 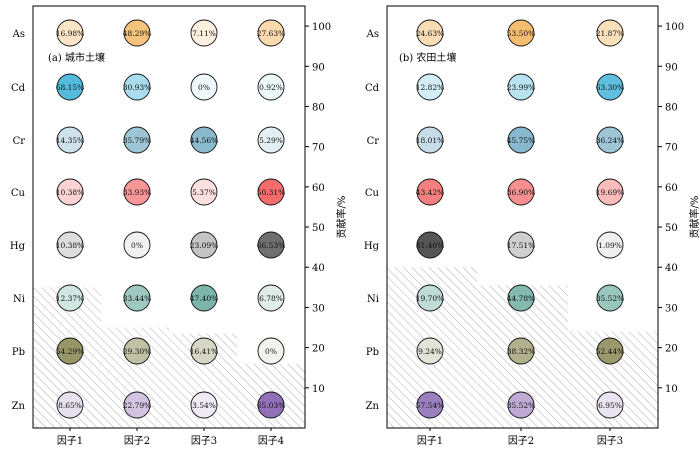 What do you see at coordinates (204, 87) in the screenshot?
I see `bubble-cd-factor3` at bounding box center [204, 87].